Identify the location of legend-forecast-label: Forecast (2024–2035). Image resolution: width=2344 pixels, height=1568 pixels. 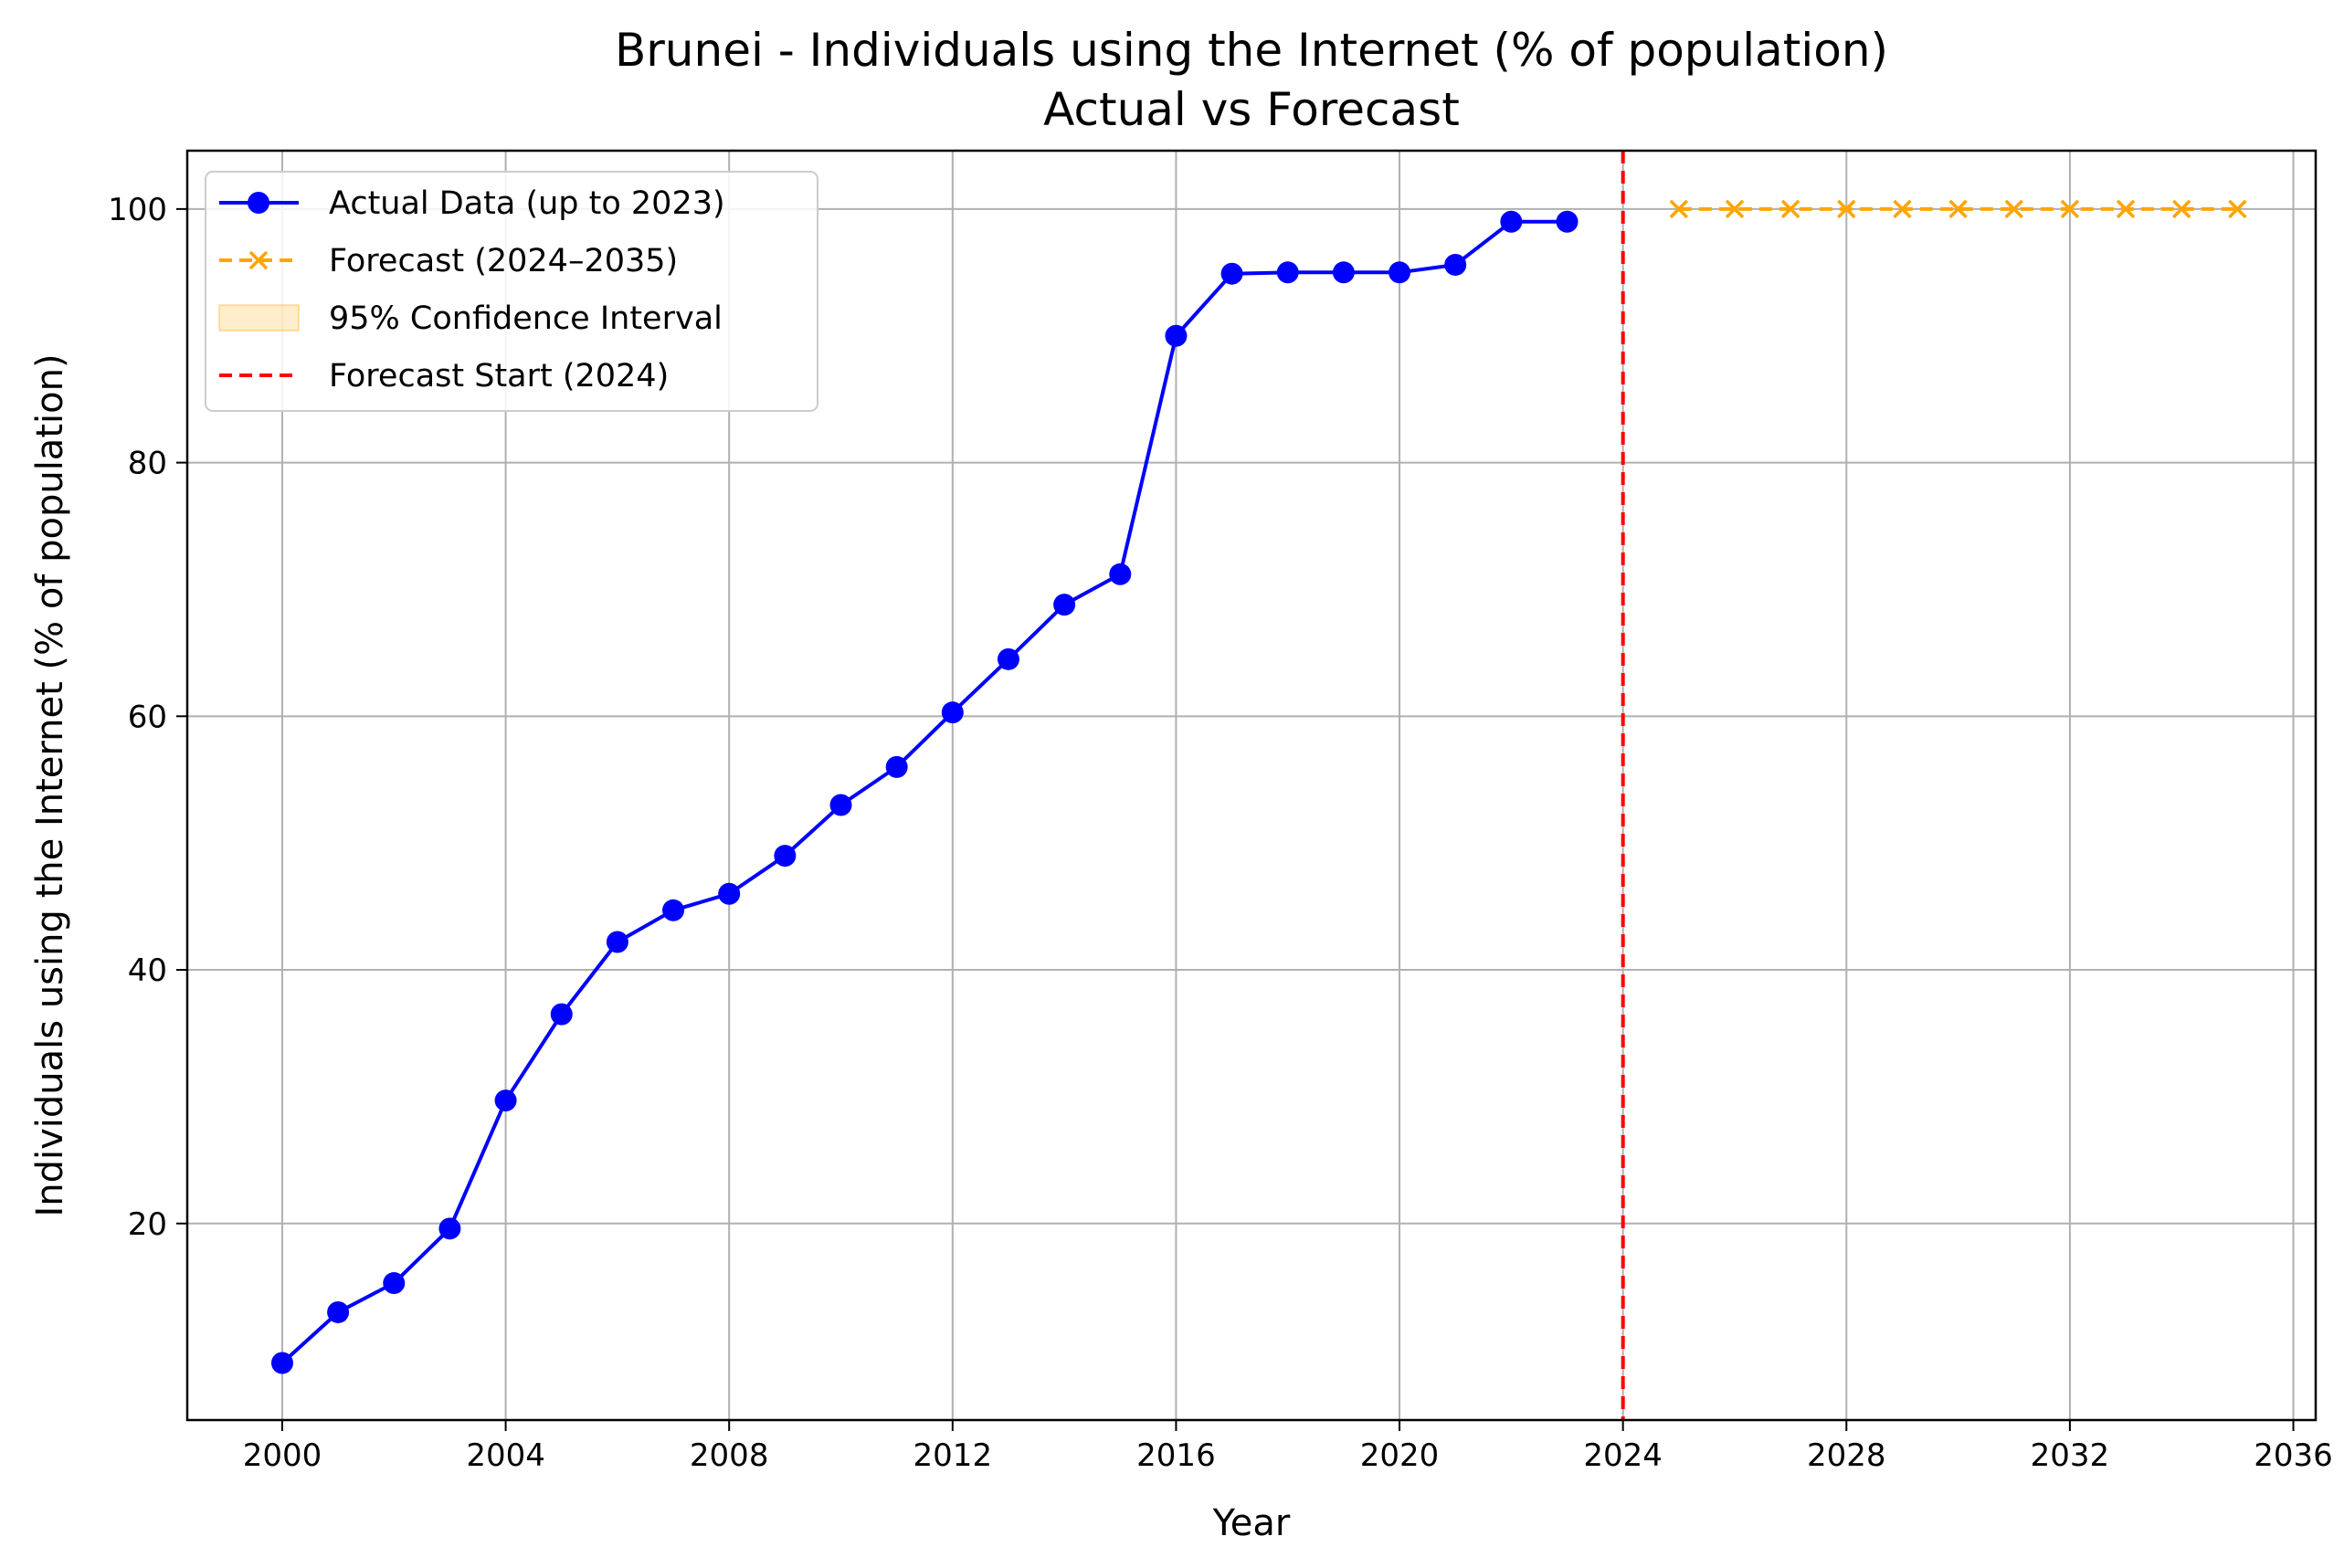
(504, 261).